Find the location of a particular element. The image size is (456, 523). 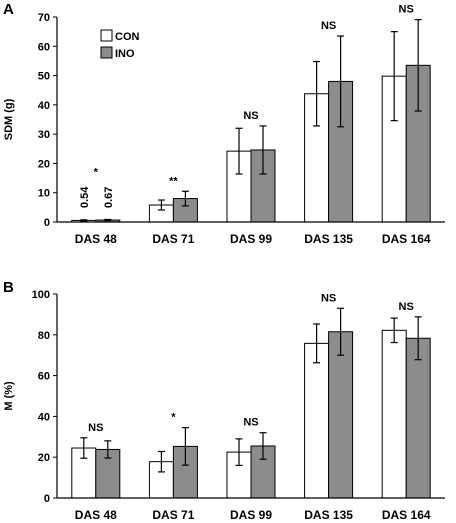

legend-label: CON is located at coordinates (127, 37).